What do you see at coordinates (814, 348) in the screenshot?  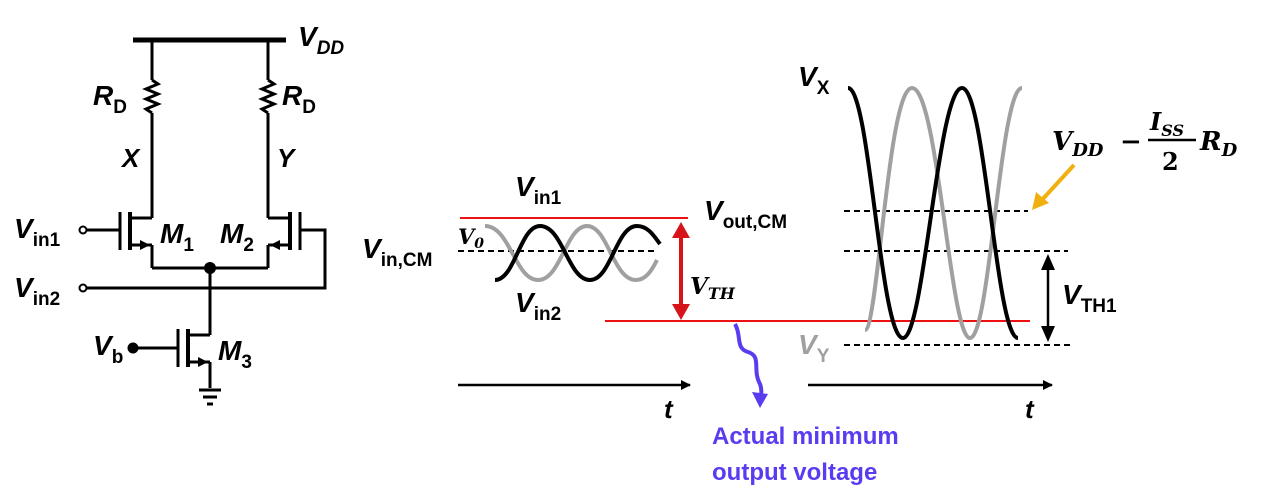 I see `label-vy: VY` at bounding box center [814, 348].